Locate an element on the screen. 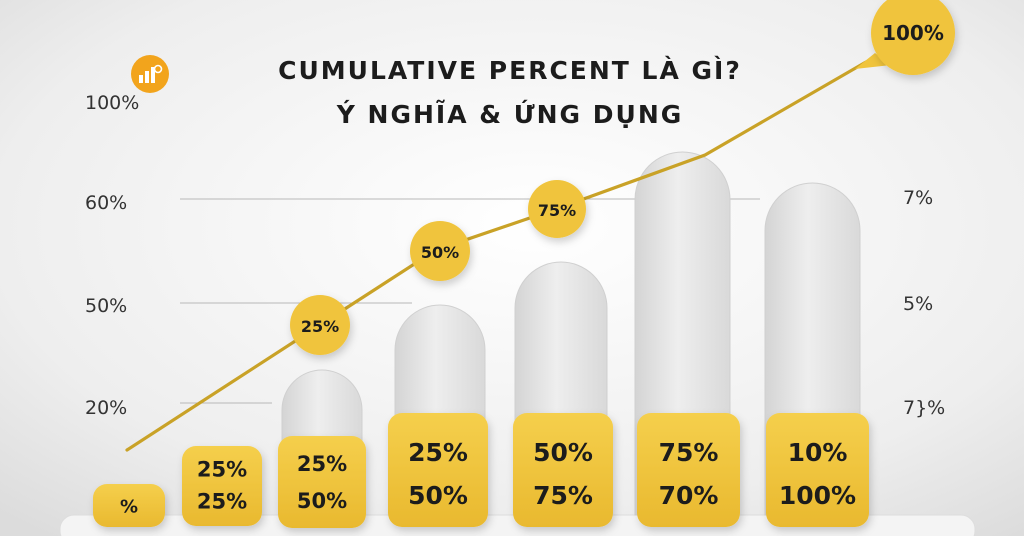  title-line-1: CUMULATIVE PERCENT LÀ GÌ? is located at coordinates (510, 70).